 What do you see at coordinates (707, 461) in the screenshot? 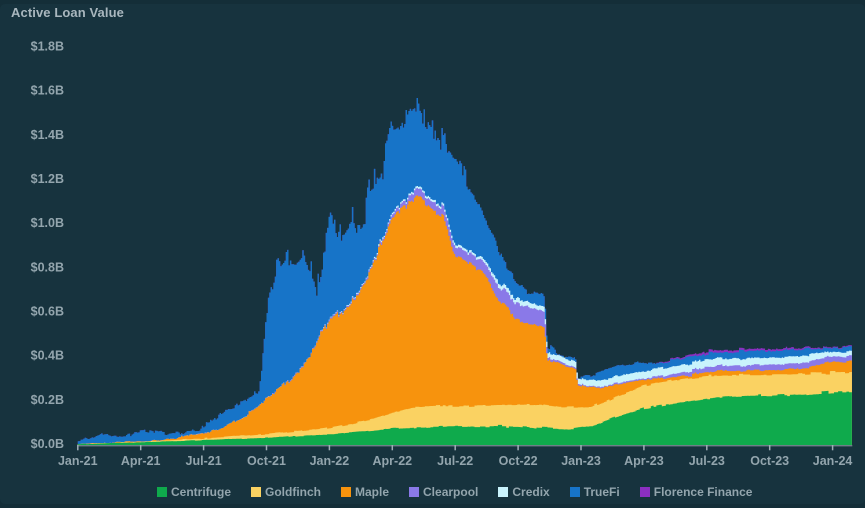
I see `svg-text: Jul-23` at bounding box center [707, 461].